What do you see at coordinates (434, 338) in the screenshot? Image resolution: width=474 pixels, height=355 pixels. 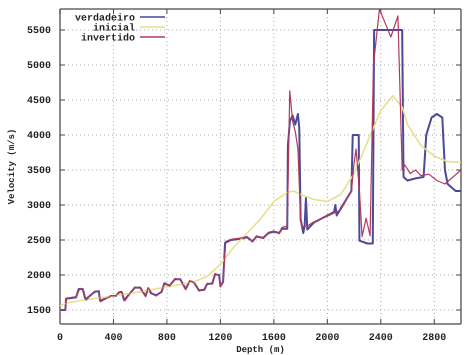 I see `x-tick-label: 2800` at bounding box center [434, 338].